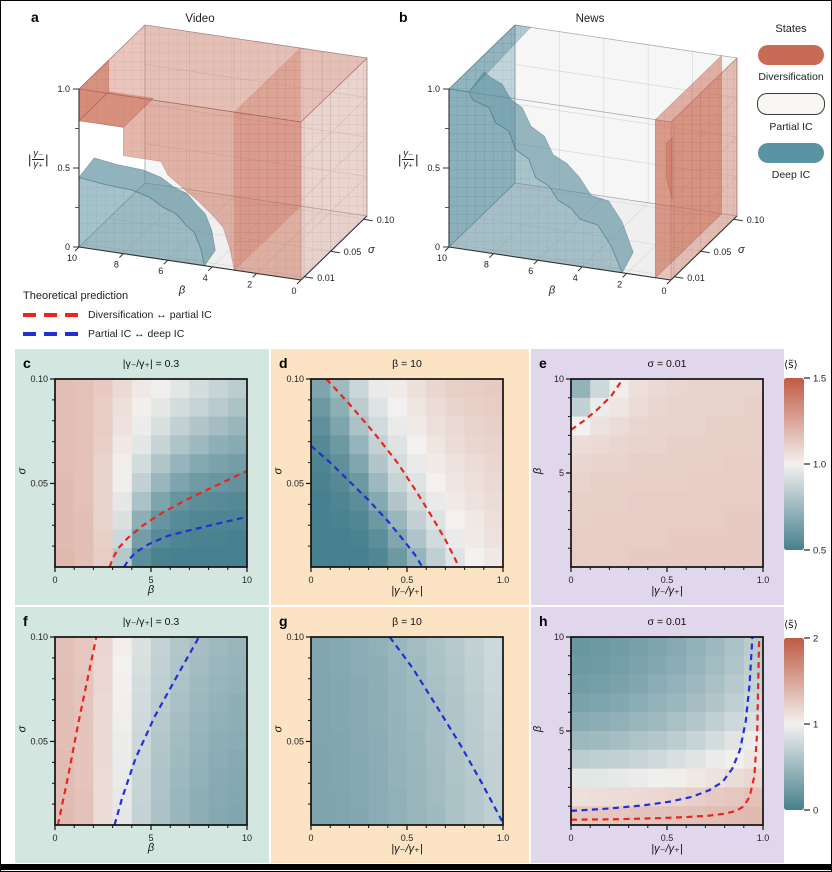 The image size is (832, 872). Describe the element at coordinates (791, 29) in the screenshot. I see `states-legend-title: States` at that location.